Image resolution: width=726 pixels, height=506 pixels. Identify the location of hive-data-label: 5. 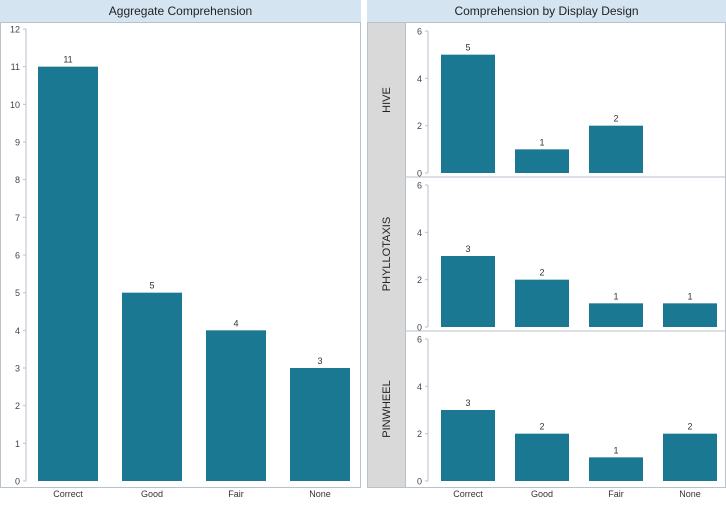
(467, 48).